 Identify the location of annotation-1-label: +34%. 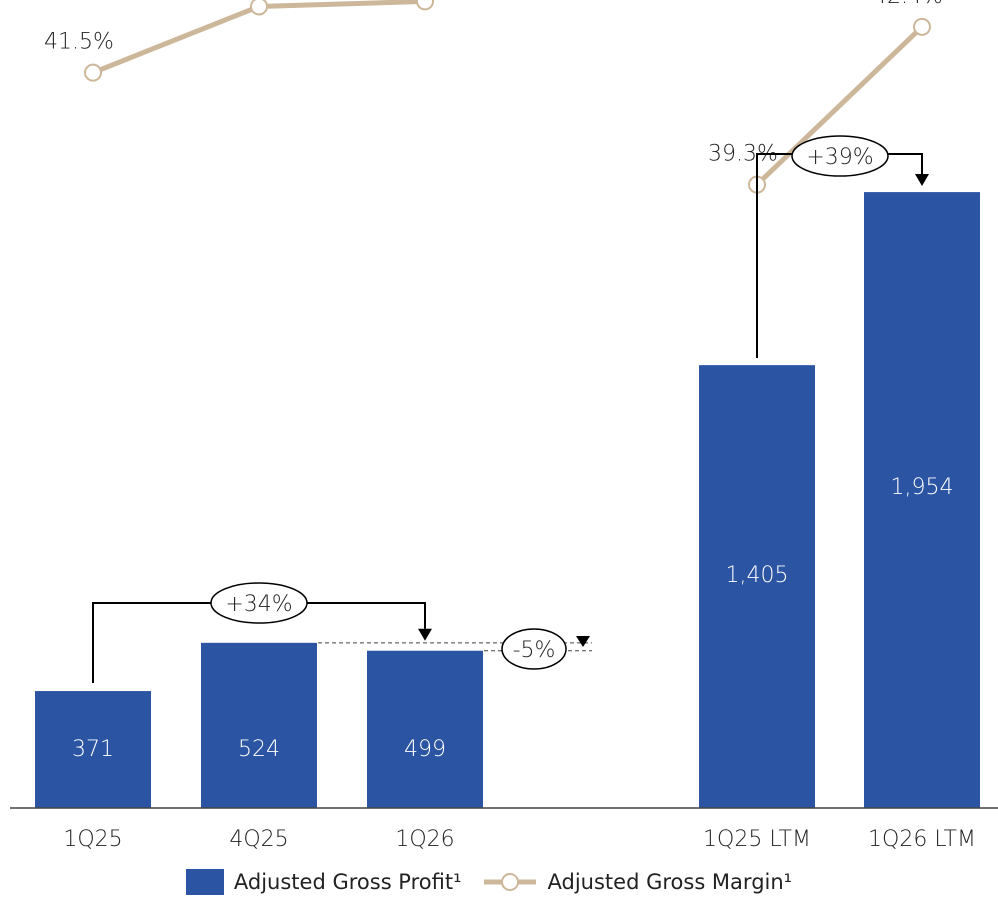
(258, 604).